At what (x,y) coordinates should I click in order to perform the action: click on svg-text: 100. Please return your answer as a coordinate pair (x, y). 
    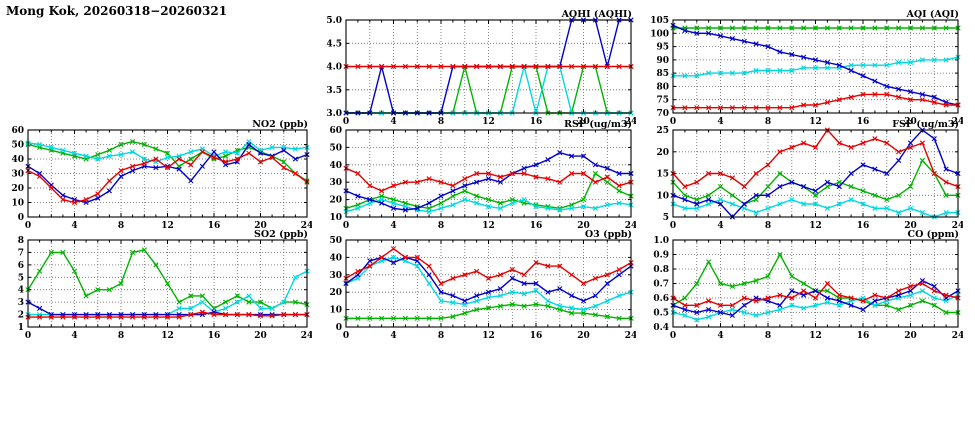
    Looking at the image, I should click on (659, 34).